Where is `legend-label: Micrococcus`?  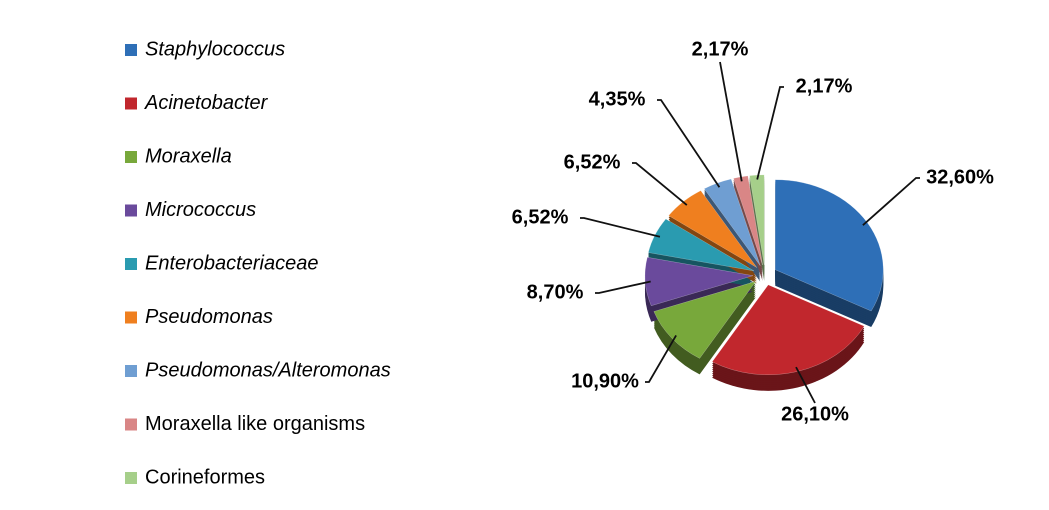
legend-label: Micrococcus is located at coordinates (200, 210).